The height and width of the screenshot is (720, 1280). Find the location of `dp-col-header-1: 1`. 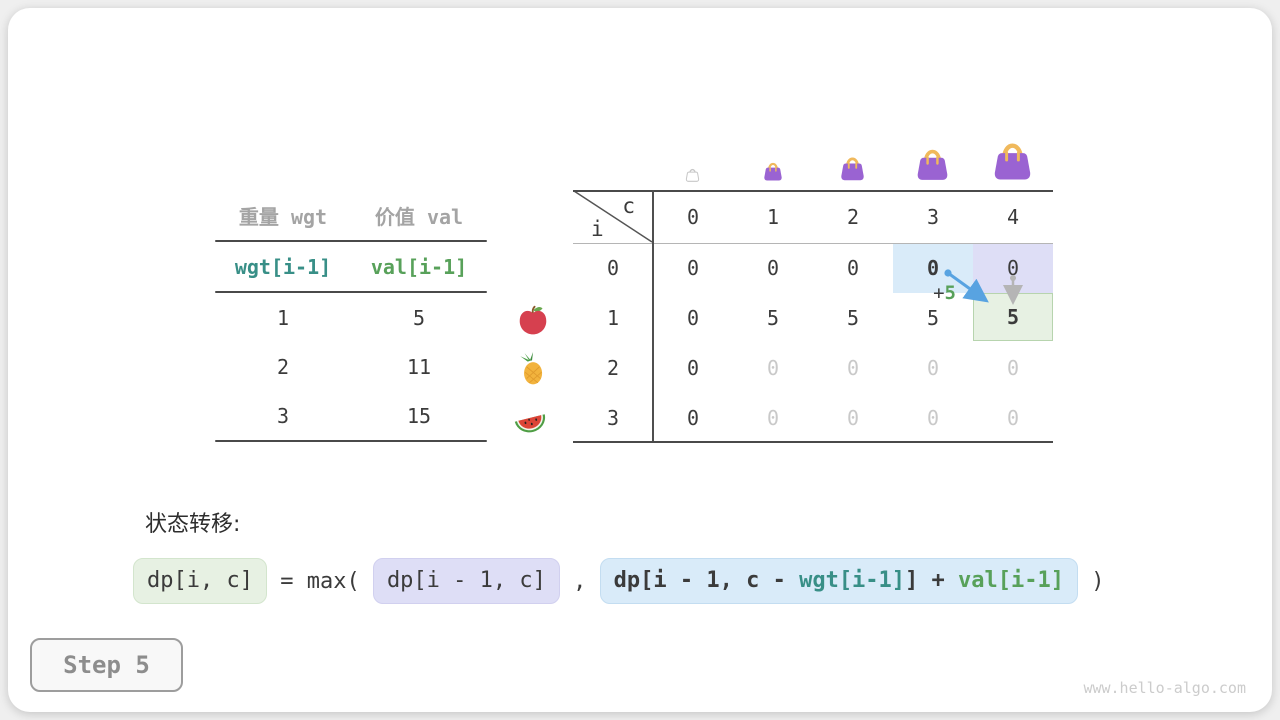

dp-col-header-1: 1 is located at coordinates (773, 216).